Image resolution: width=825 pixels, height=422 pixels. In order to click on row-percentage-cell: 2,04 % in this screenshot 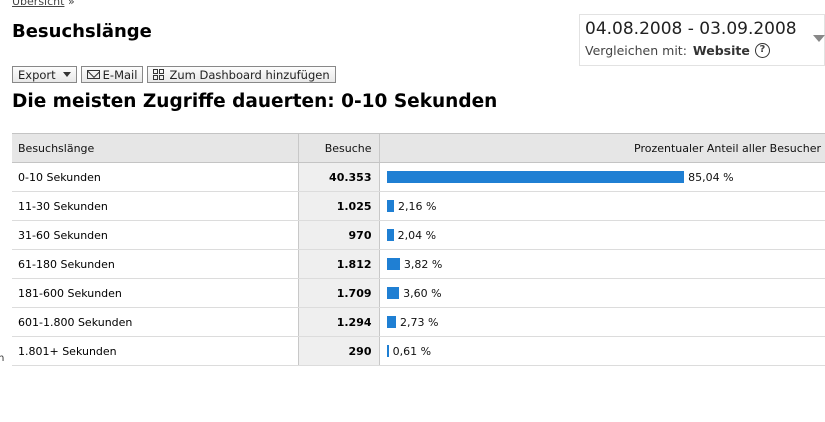, I will do `click(601, 235)`.